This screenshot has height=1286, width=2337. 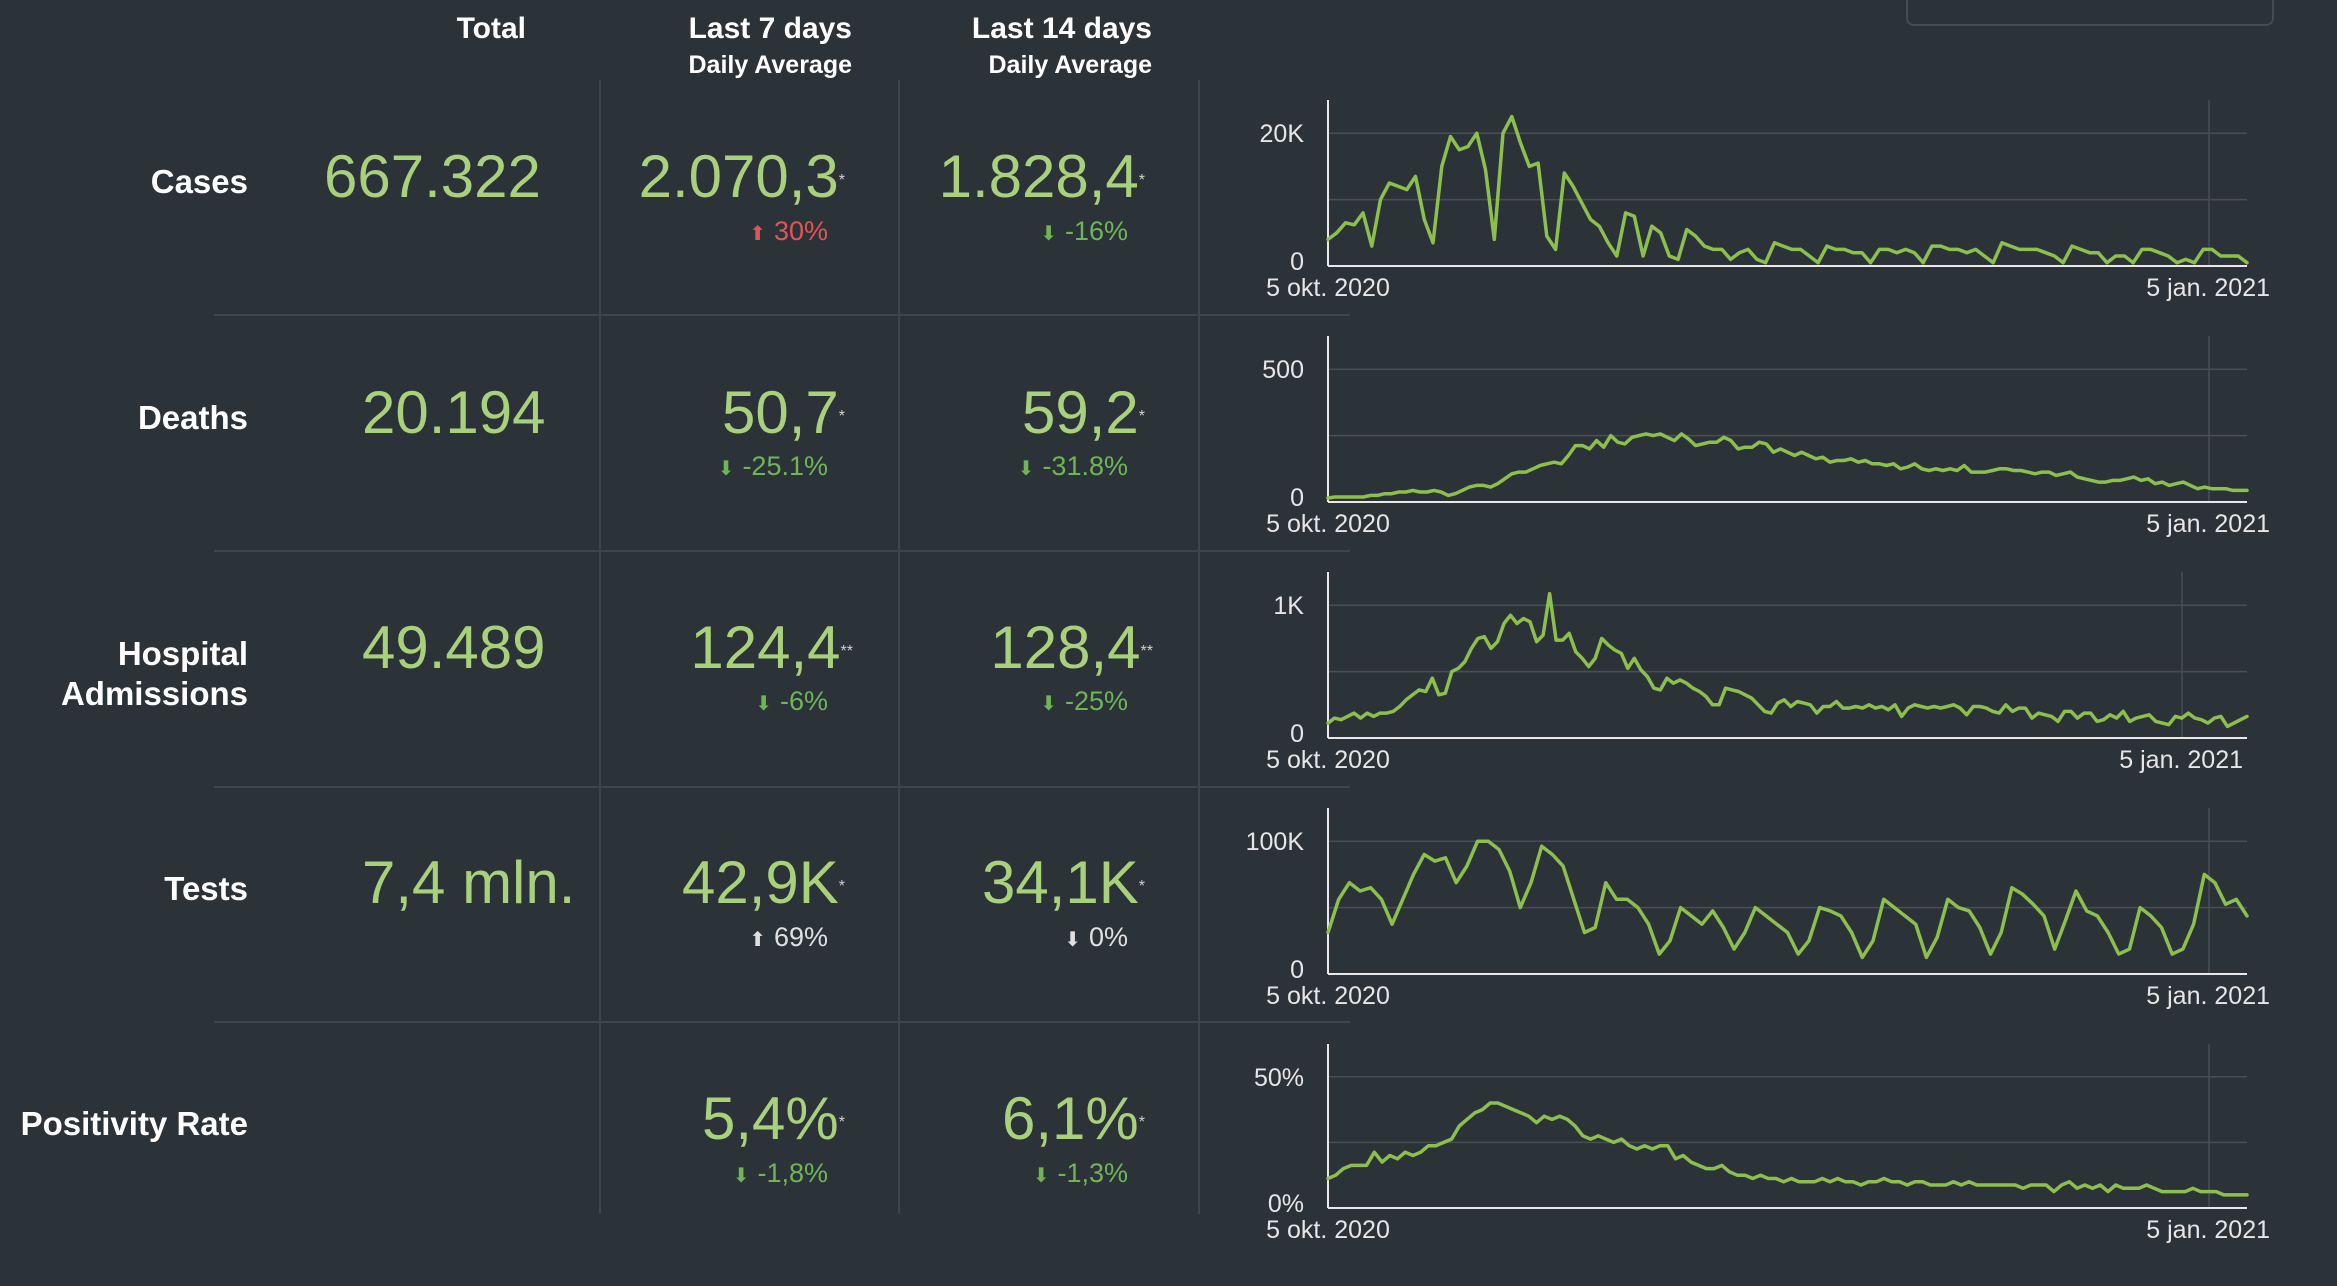 I want to click on row-label-positivity-rate: Positivity Rate, so click(x=124, y=1124).